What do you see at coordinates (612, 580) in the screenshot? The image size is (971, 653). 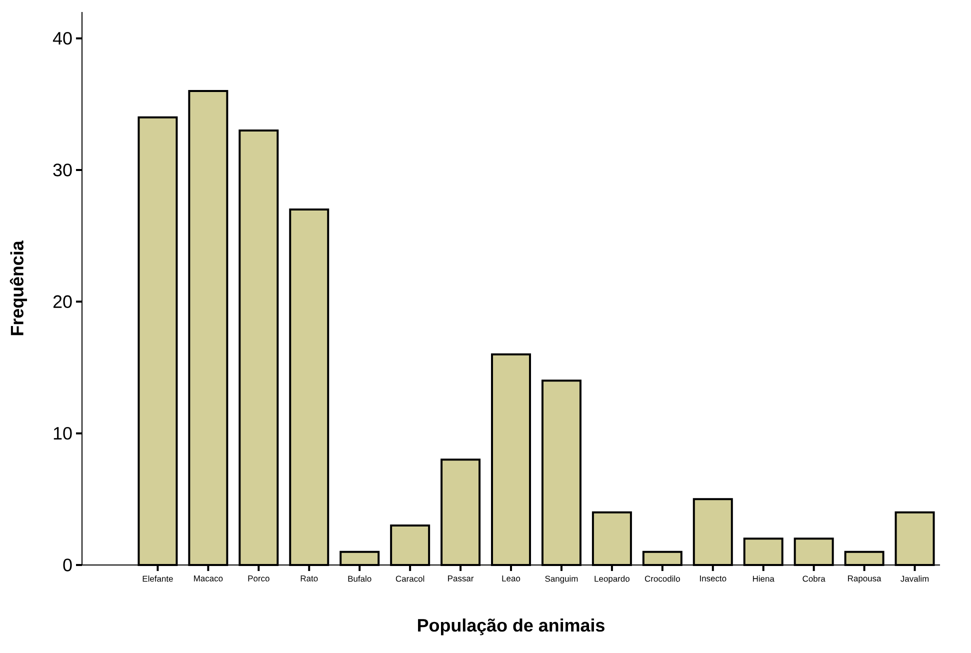 I see `x-tick-label: Leopardo` at bounding box center [612, 580].